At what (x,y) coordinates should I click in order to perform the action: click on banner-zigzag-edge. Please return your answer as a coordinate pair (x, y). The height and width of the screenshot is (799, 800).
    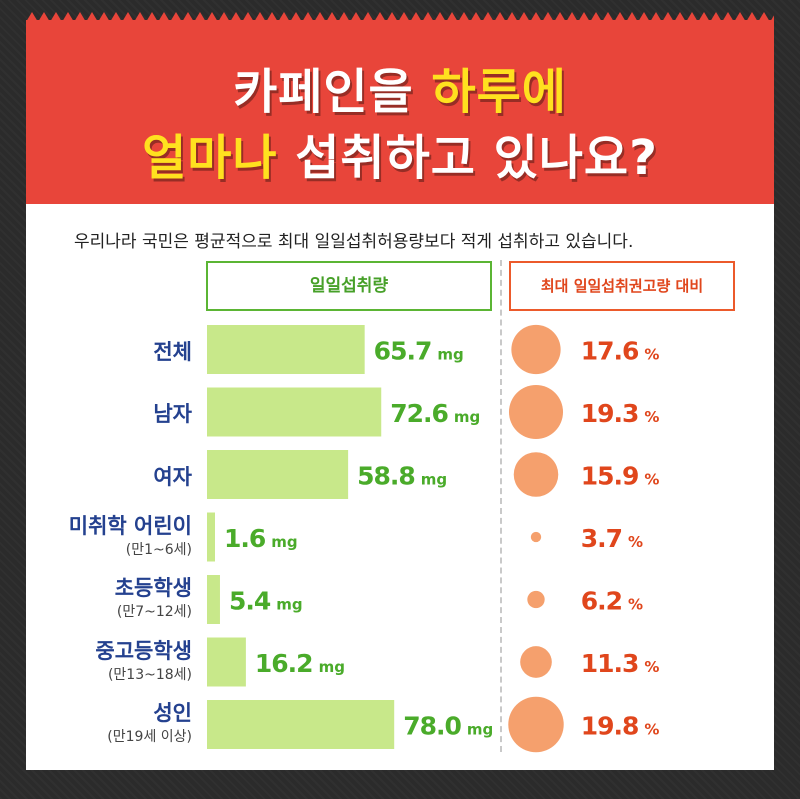
    Looking at the image, I should click on (400, 17).